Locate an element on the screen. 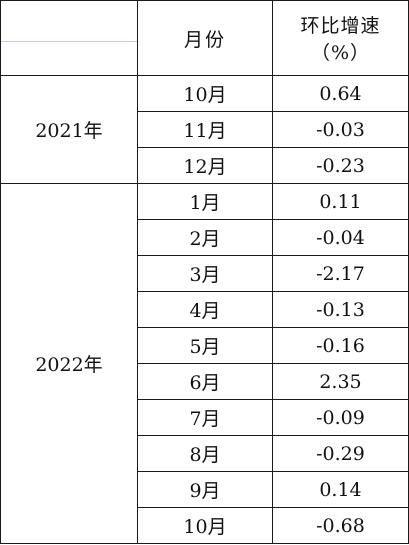  table-row: 9月 0.14 is located at coordinates (205, 489).